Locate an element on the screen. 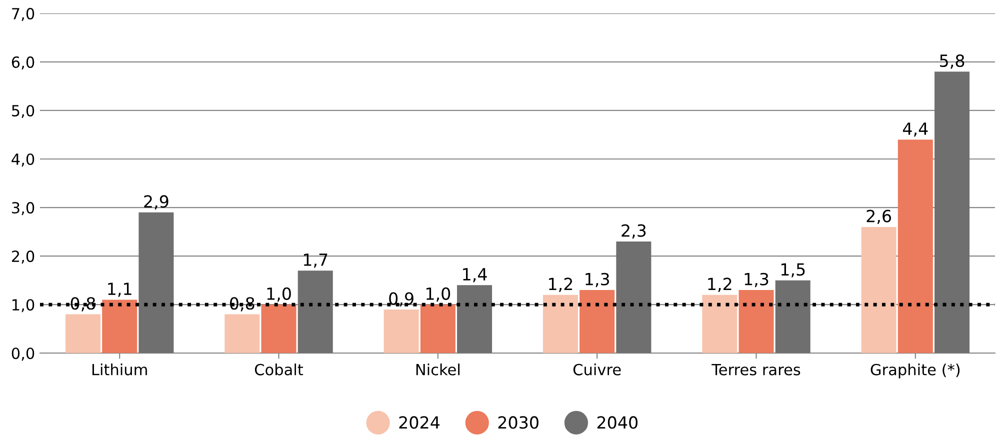 The height and width of the screenshot is (447, 1000). data-label: 1,5 is located at coordinates (793, 270).